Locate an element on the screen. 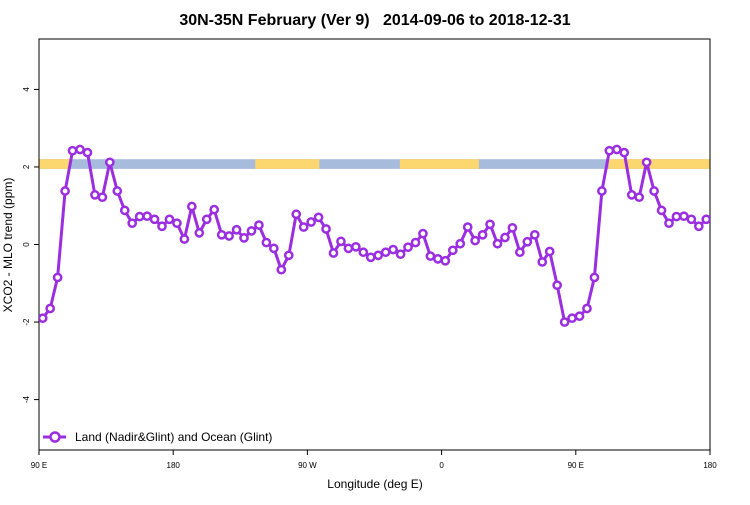 Image resolution: width=750 pixels, height=505 pixels. surface-type-band is located at coordinates (374, 164).